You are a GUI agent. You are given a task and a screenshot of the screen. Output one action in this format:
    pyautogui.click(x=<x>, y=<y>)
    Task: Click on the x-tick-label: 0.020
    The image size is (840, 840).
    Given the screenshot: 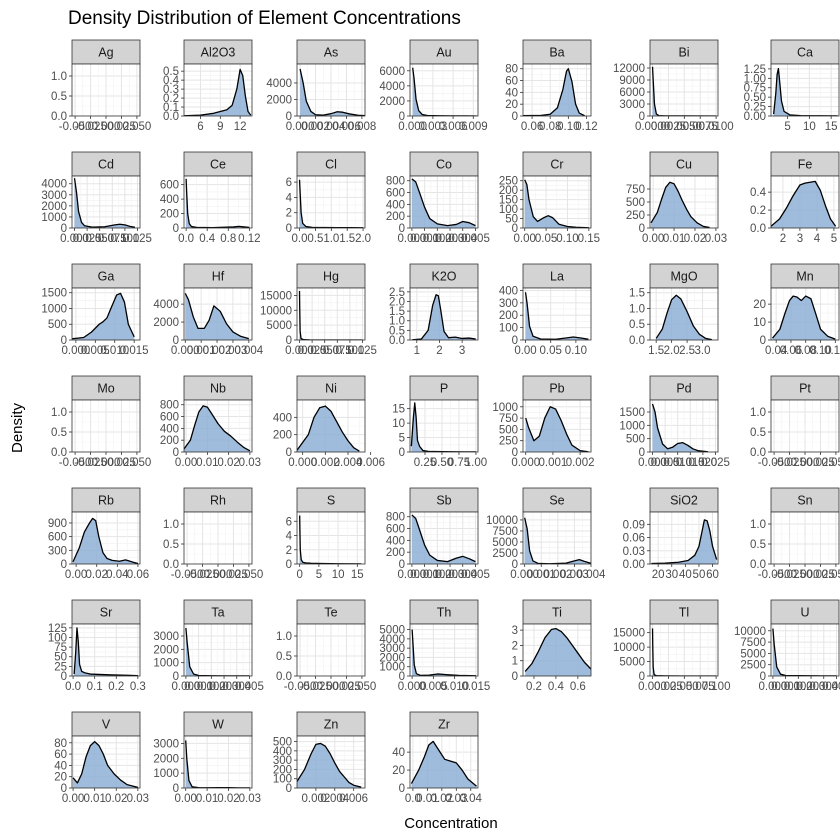 What is the action you would take?
    pyautogui.click(x=702, y=463)
    